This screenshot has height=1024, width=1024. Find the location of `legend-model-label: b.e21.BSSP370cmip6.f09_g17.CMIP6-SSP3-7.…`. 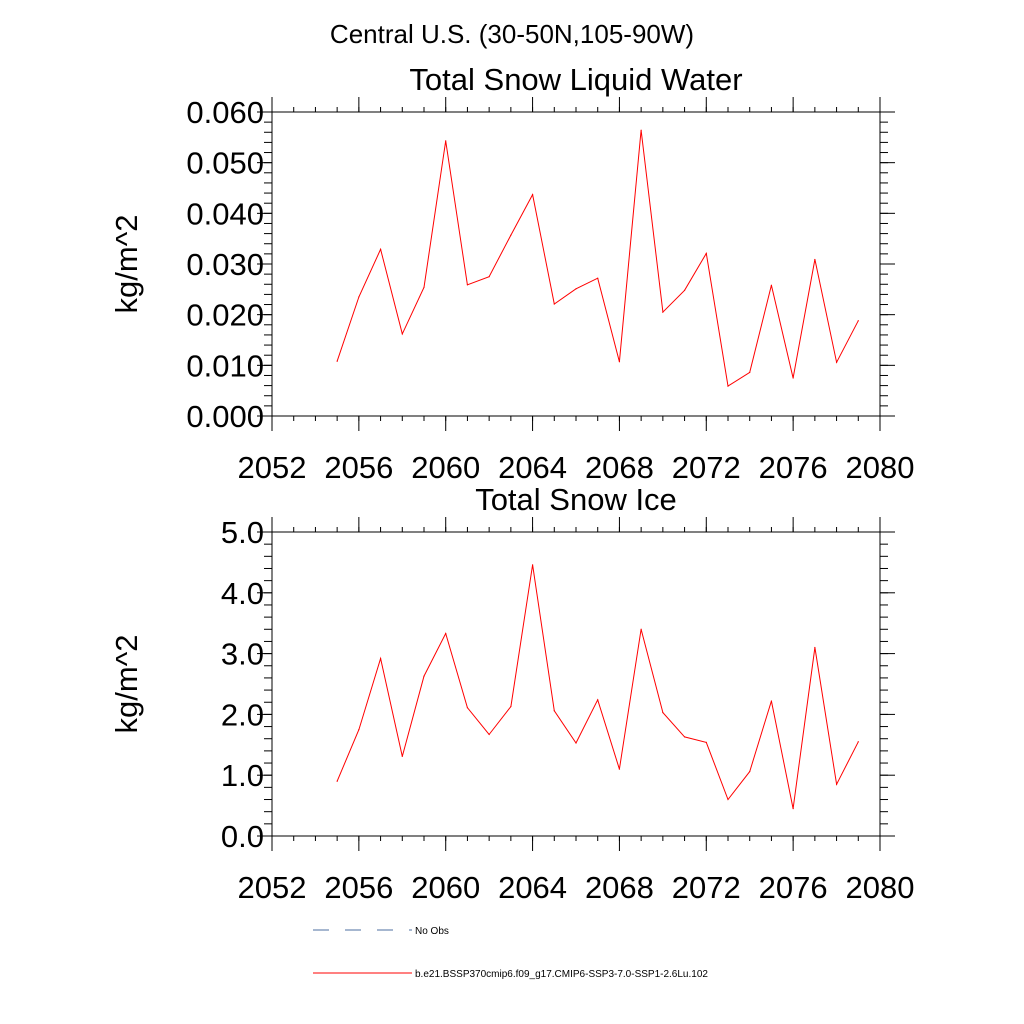

legend-model-label: b.e21.BSSP370cmip6.f09_g17.CMIP6-SSP3-7.… is located at coordinates (561, 974).